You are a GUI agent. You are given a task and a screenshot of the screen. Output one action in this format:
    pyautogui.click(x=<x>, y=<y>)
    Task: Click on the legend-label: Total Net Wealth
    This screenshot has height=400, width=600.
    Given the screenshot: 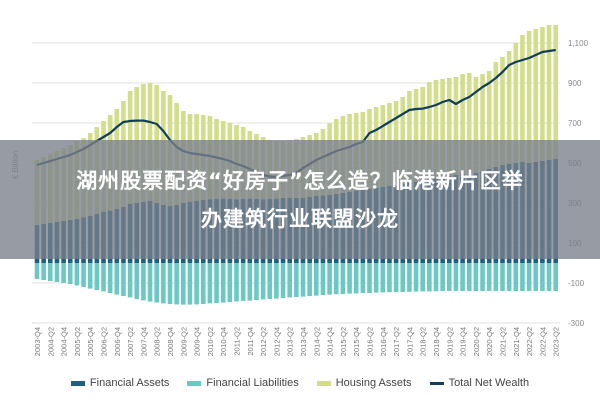 What is the action you would take?
    pyautogui.click(x=489, y=383)
    